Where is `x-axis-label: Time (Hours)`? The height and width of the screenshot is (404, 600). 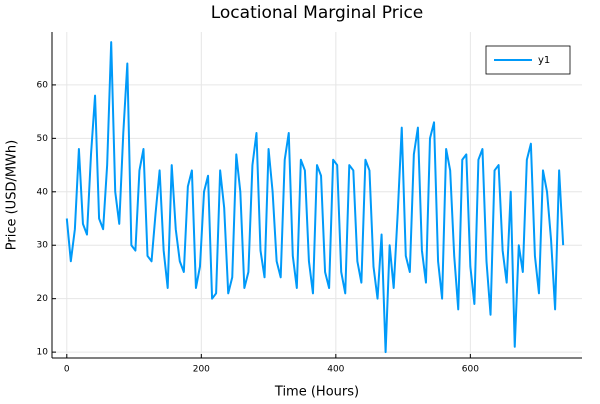 x-axis-label: Time (Hours) is located at coordinates (316, 392).